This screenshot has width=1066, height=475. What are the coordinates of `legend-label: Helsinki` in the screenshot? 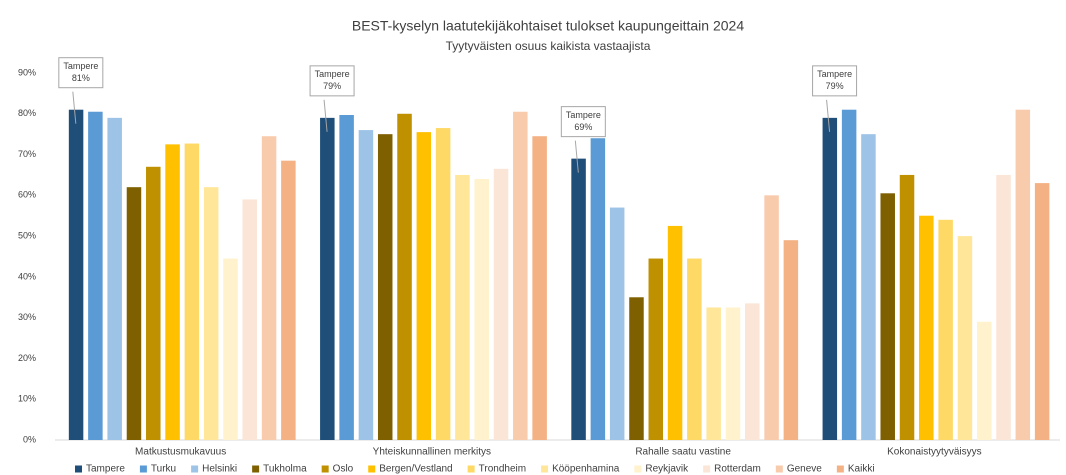 It's located at (219, 469).